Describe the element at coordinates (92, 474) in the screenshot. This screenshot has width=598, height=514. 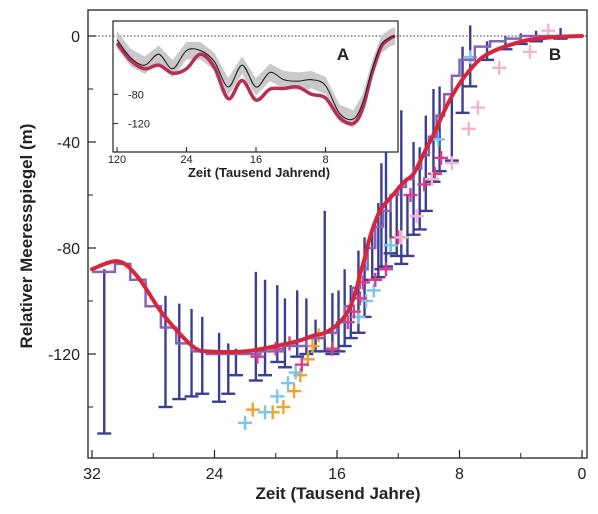
I see `x-tick-label: 32` at that location.